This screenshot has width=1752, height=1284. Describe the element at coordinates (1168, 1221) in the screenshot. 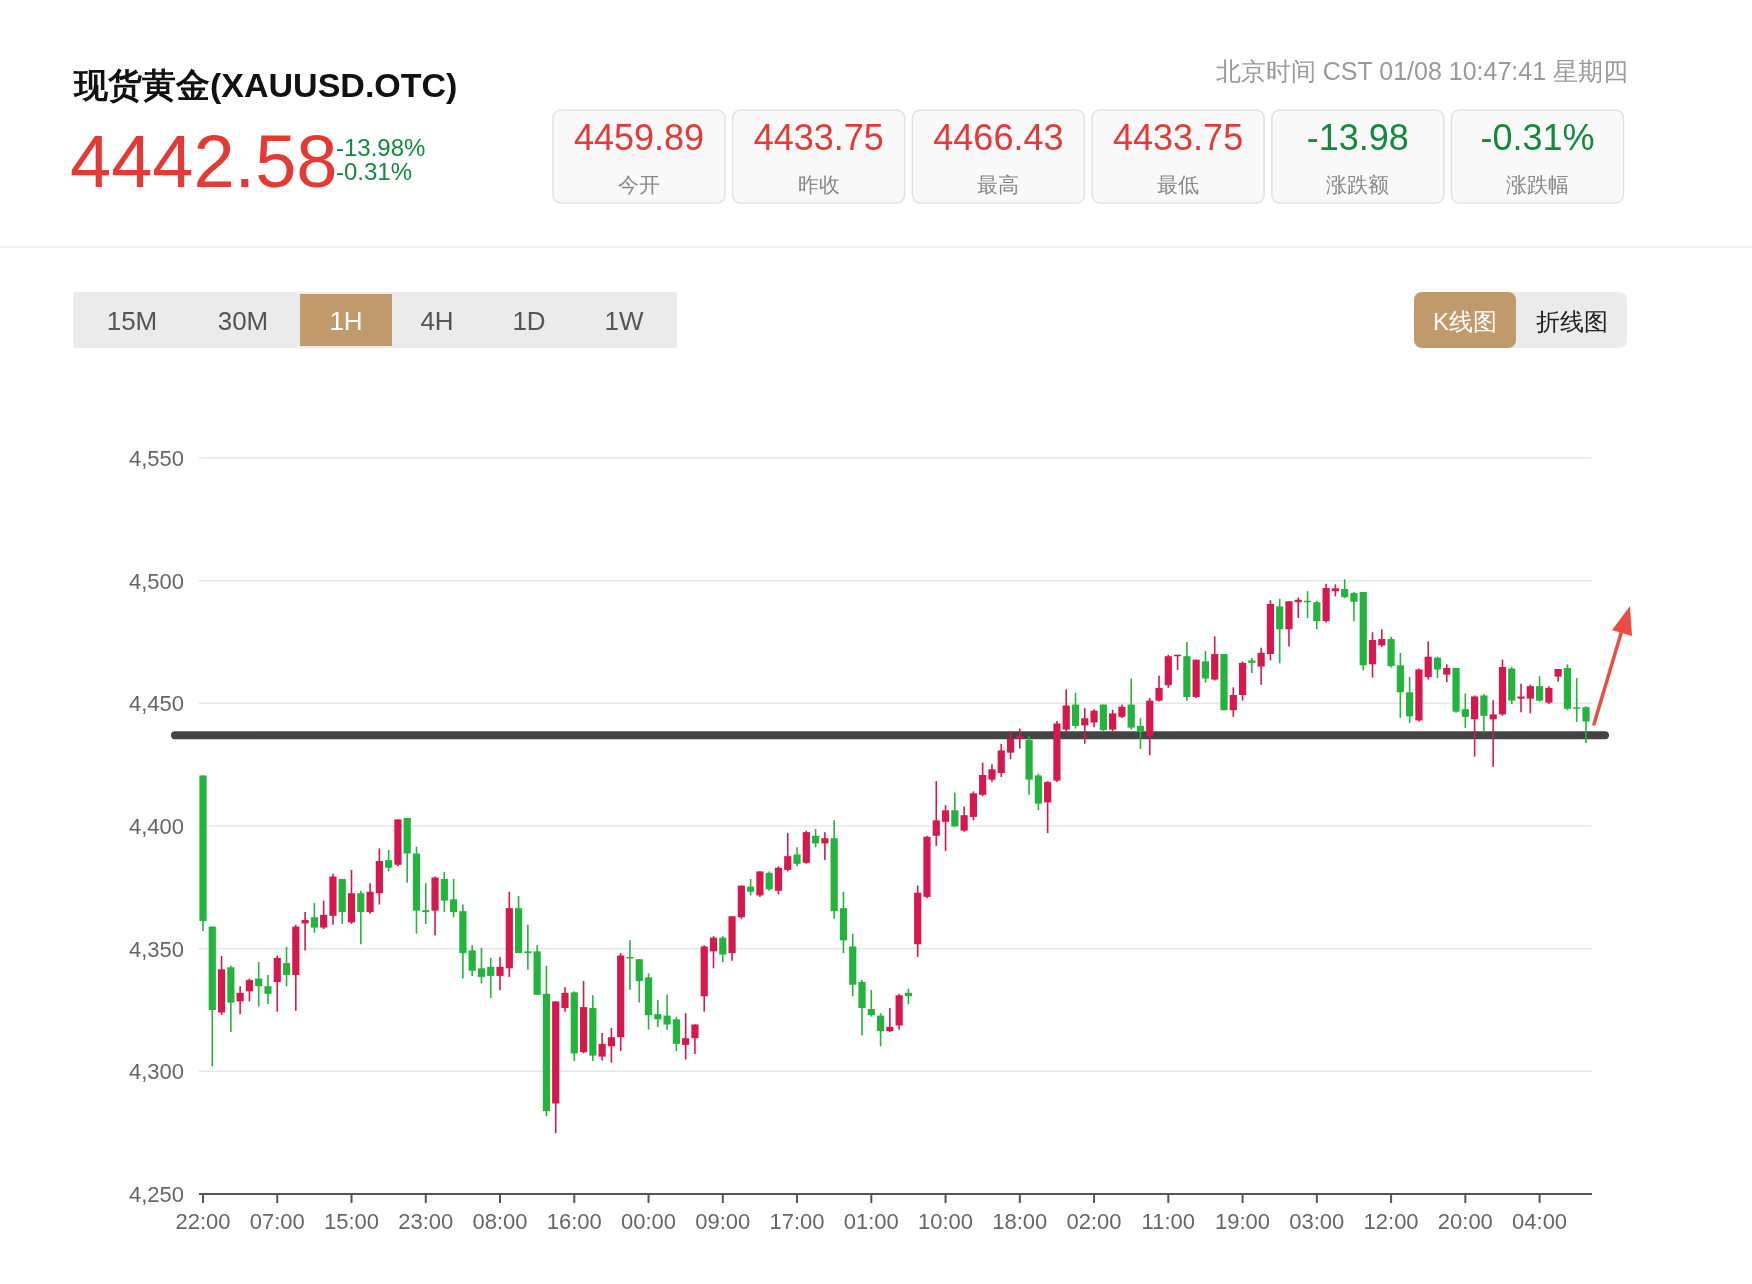

I see `x-tick-label: 11:00` at that location.